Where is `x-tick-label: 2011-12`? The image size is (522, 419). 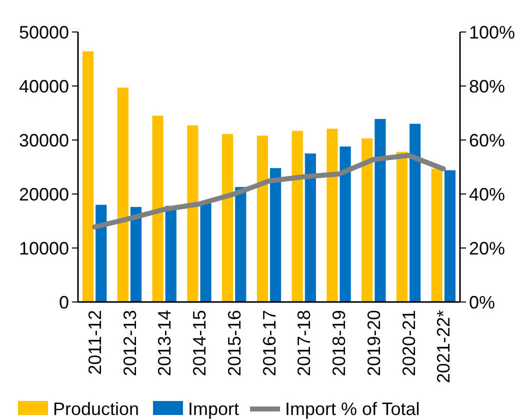
x-tick-label: 2011-12 is located at coordinates (94, 342).